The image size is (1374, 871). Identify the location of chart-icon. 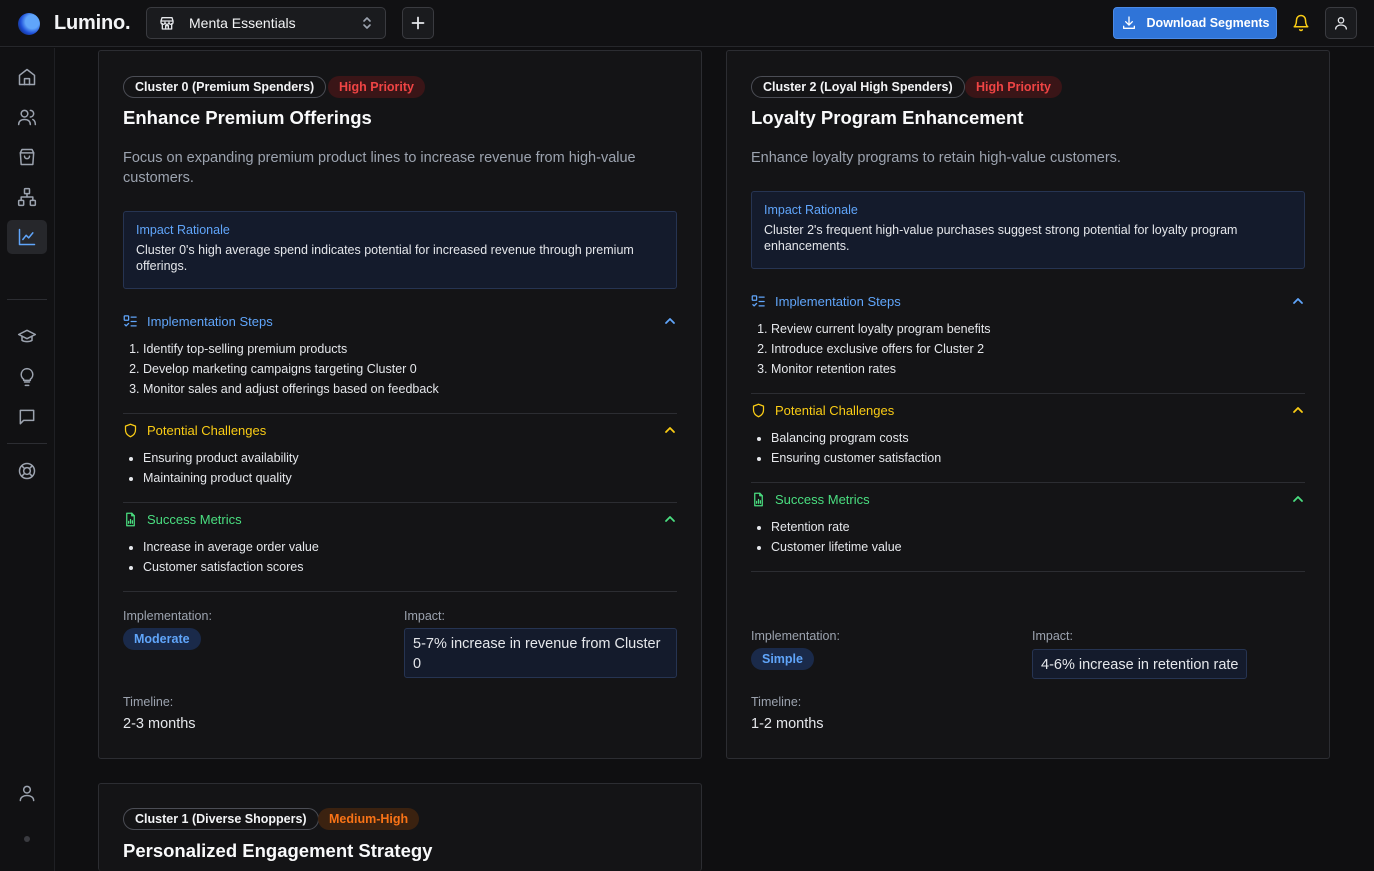
(27, 237).